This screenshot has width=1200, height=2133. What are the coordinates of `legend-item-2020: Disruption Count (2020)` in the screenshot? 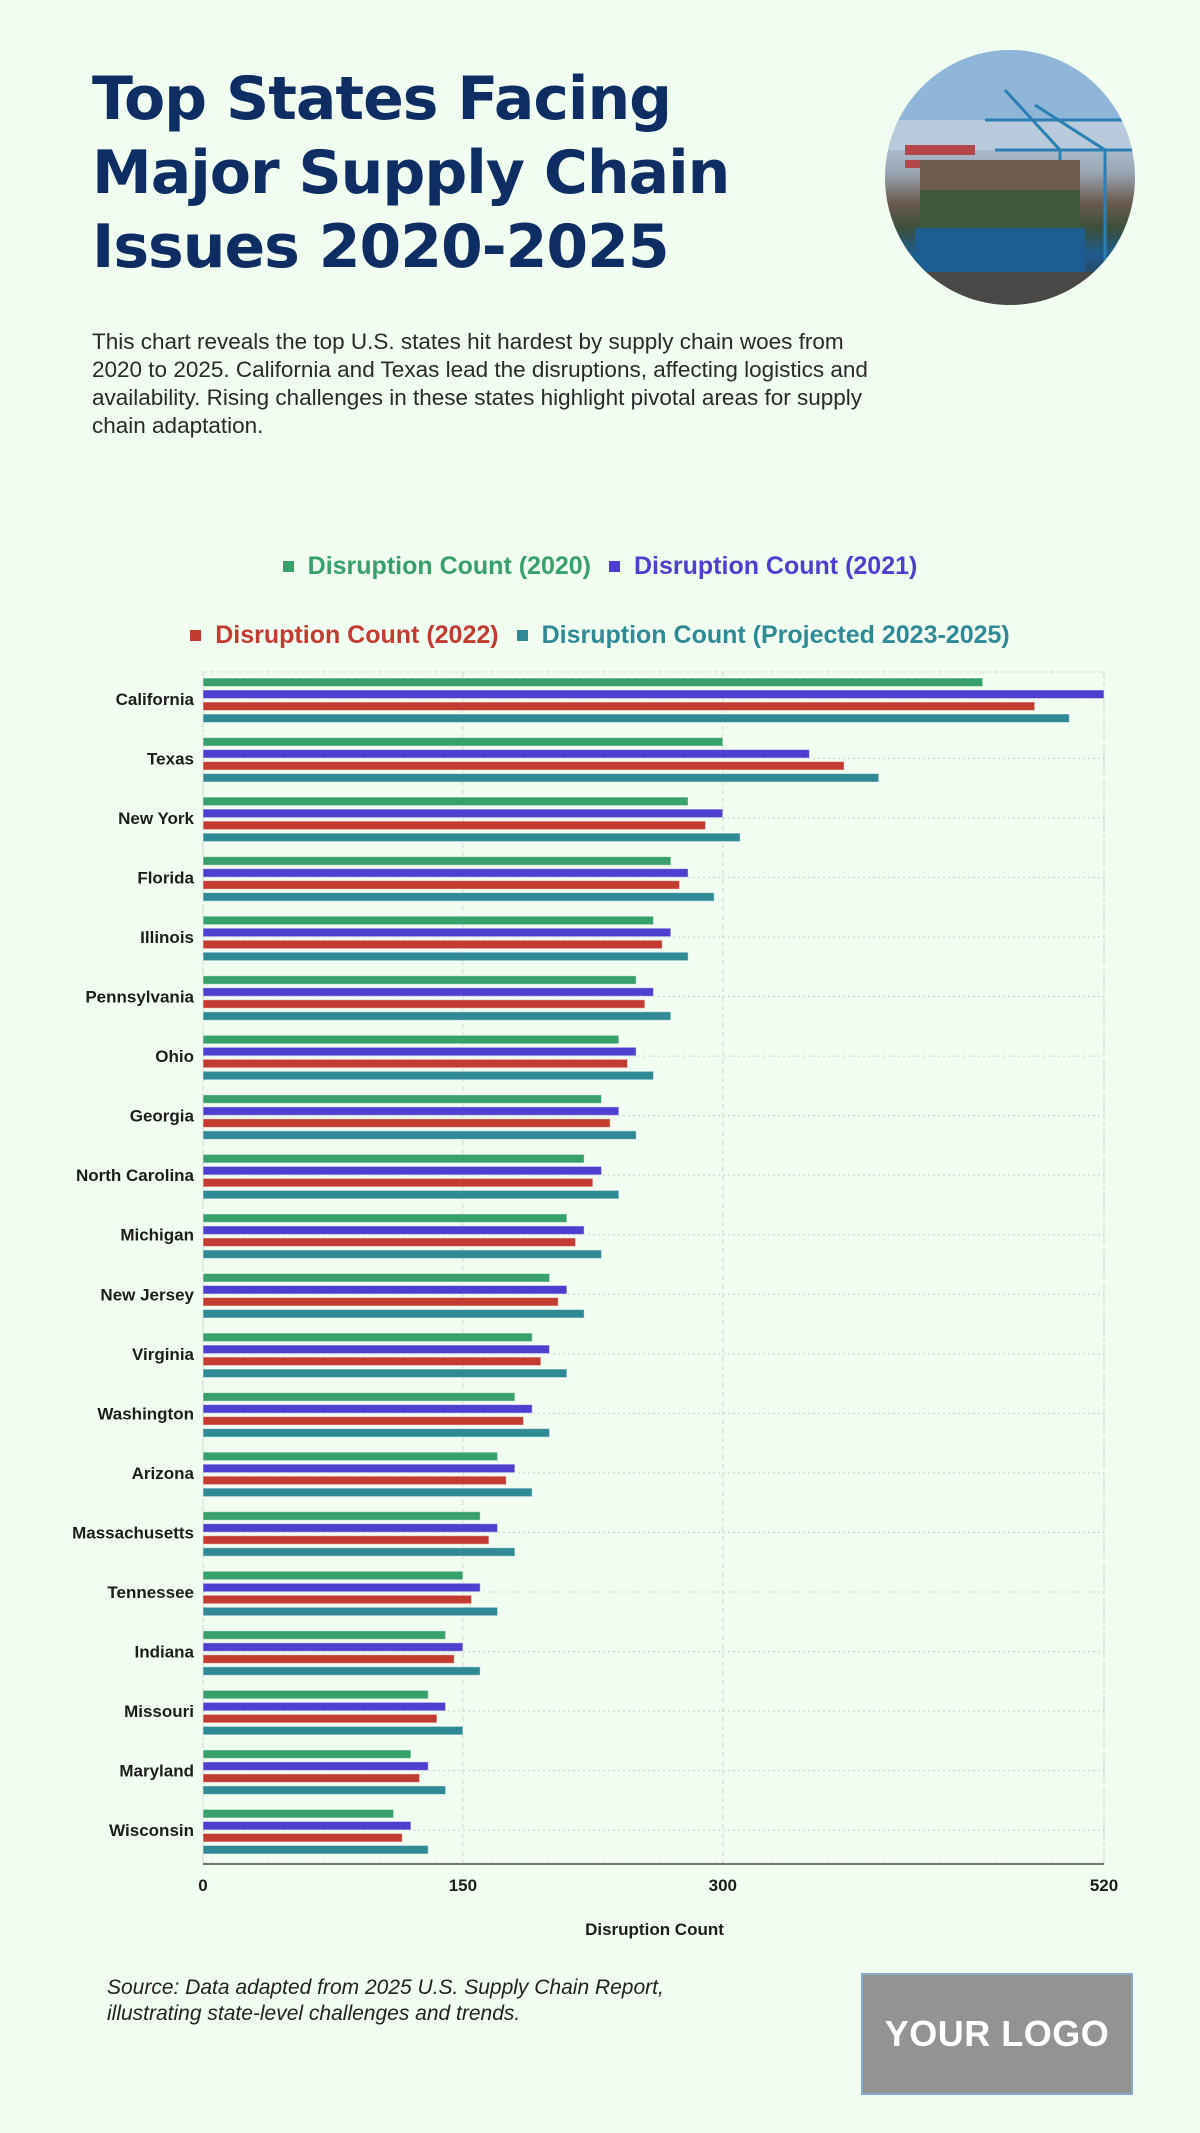 It's located at (436, 566).